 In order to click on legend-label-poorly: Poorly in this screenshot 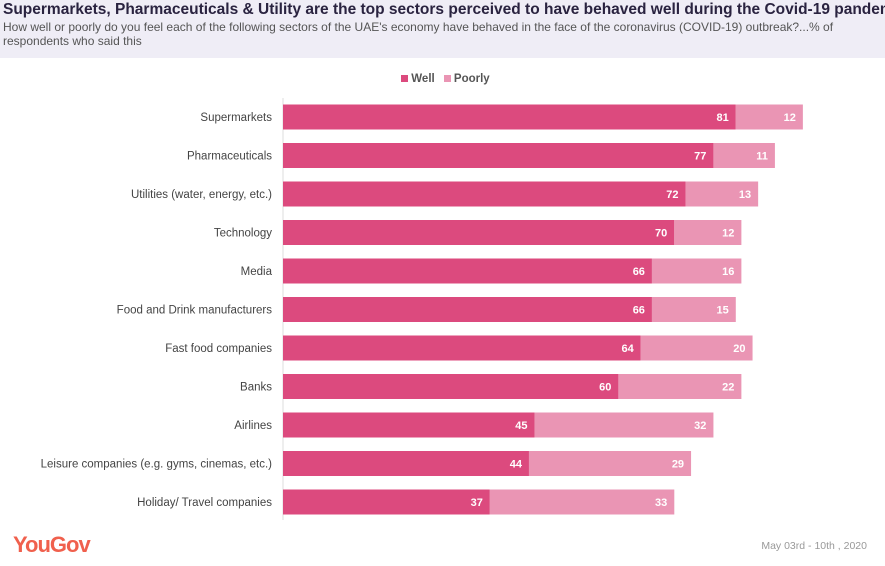, I will do `click(471, 79)`.